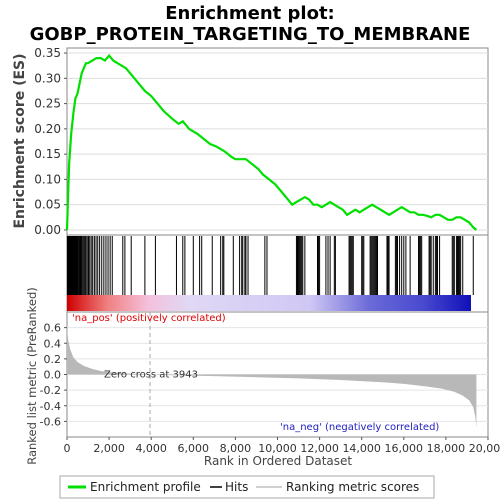 This screenshot has height=500, width=500. What do you see at coordinates (269, 303) in the screenshot?
I see `ranking-heat-bar` at bounding box center [269, 303].